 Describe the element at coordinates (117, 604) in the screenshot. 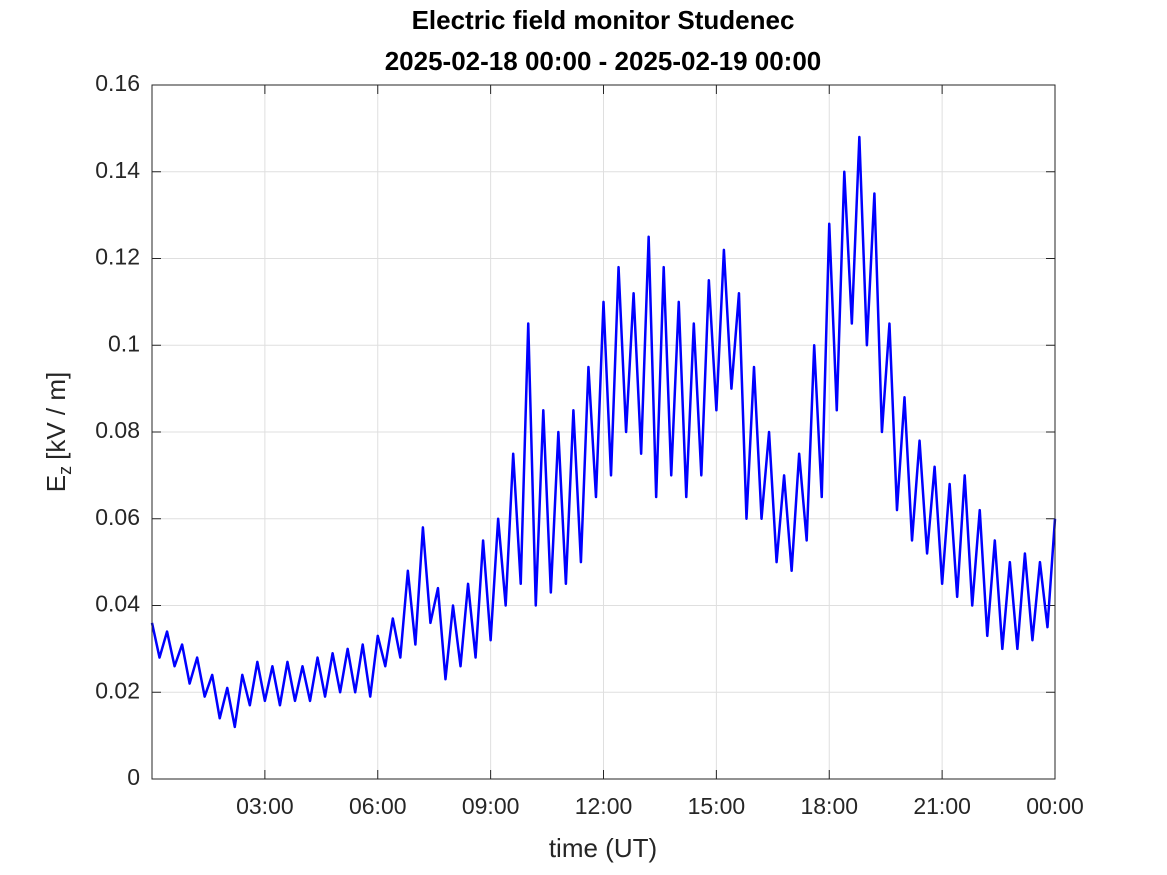

I see `y-tick-label: 0.04` at that location.